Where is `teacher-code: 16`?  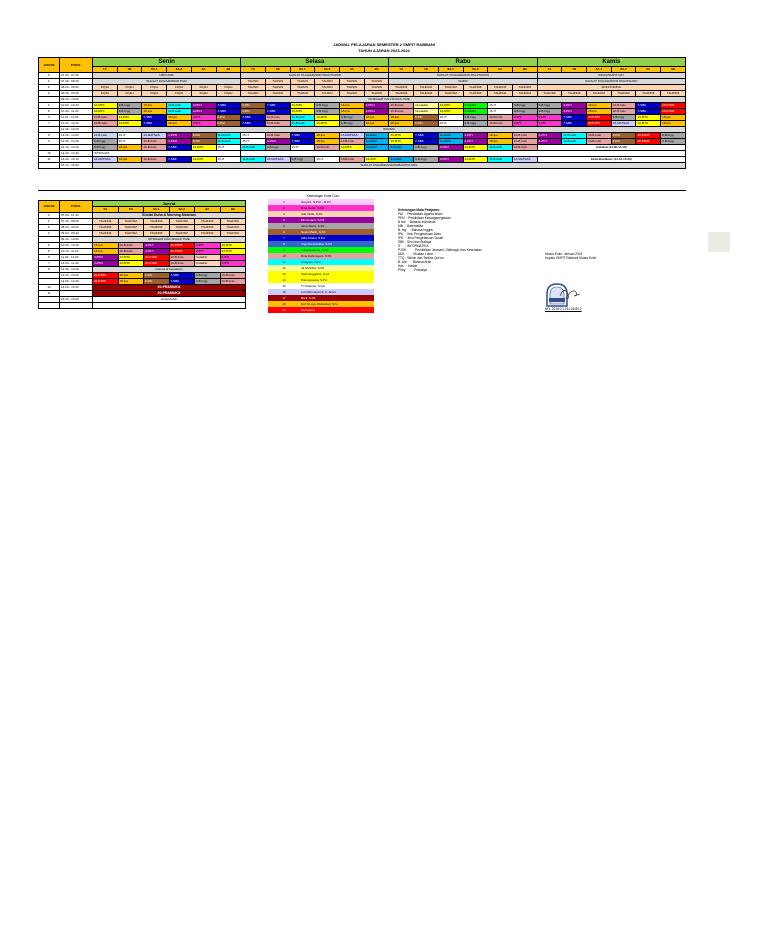 teacher-code: 16 is located at coordinates (284, 292).